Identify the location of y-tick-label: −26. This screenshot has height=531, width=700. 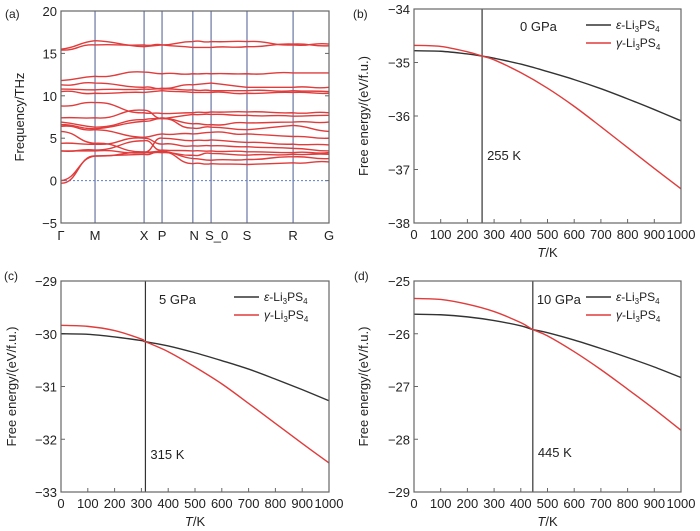
(399, 334).